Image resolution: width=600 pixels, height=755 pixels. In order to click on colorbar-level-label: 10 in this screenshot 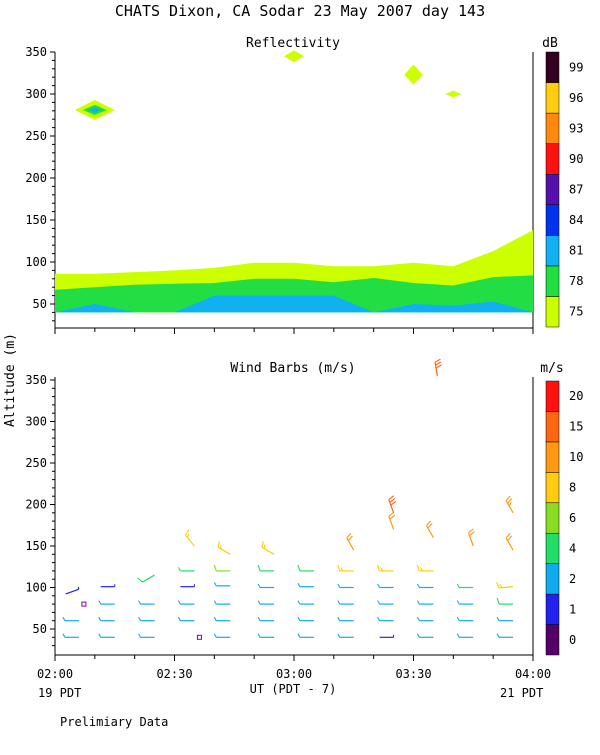, I will do `click(576, 457)`.